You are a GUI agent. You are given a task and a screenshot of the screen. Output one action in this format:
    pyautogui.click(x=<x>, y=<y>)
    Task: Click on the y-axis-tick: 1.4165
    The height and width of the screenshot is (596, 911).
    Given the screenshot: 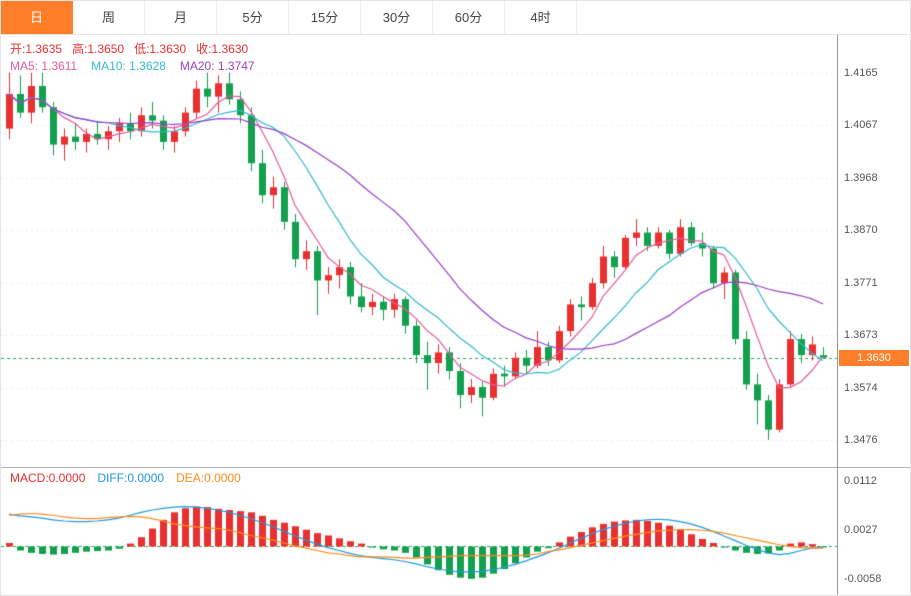 What is the action you would take?
    pyautogui.click(x=861, y=72)
    